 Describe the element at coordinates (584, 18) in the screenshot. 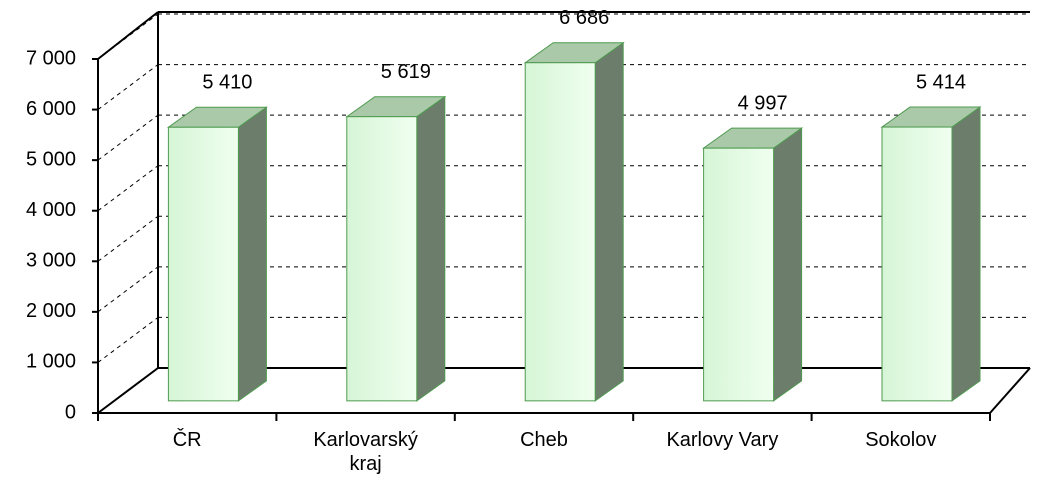

I see `value-label: 6 686` at that location.